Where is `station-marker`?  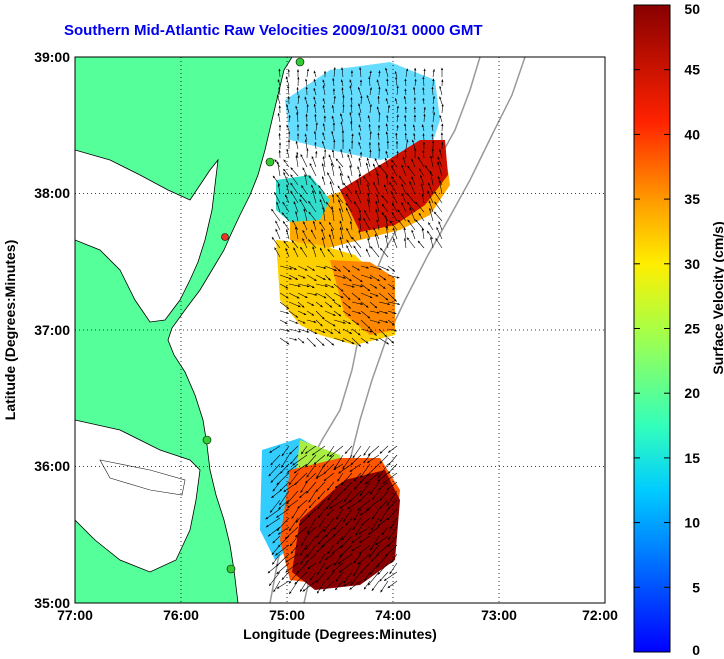
station-marker is located at coordinates (207, 440).